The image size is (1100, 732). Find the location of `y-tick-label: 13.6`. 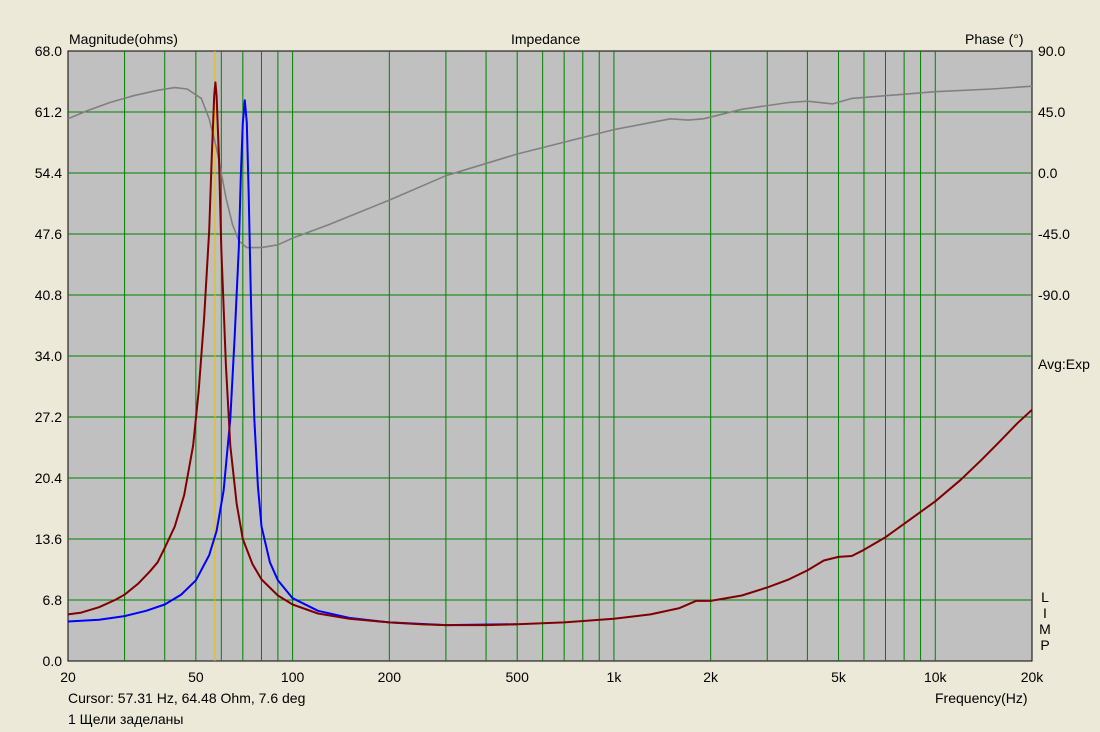

y-tick-label: 13.6 is located at coordinates (48, 539).